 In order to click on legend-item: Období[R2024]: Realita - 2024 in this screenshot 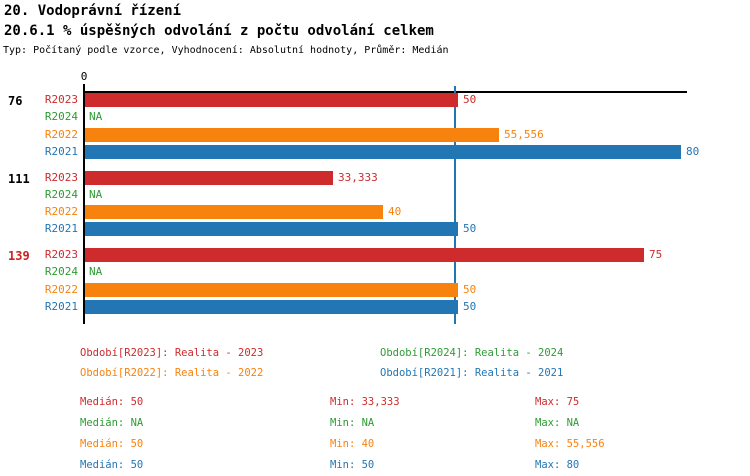, I will do `click(472, 353)`.